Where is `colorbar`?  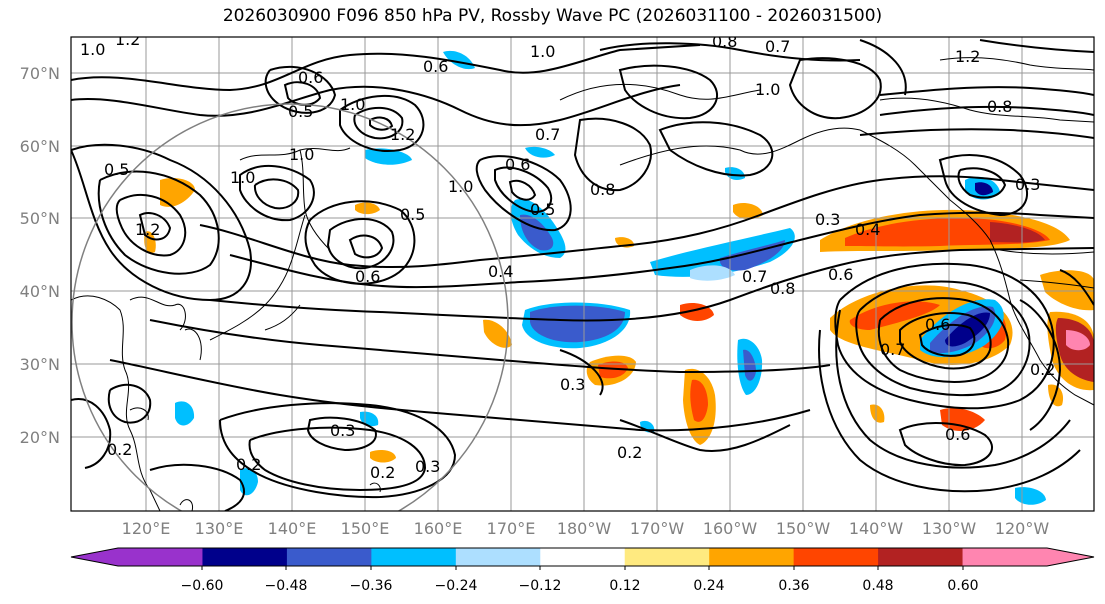
colorbar is located at coordinates (582, 558).